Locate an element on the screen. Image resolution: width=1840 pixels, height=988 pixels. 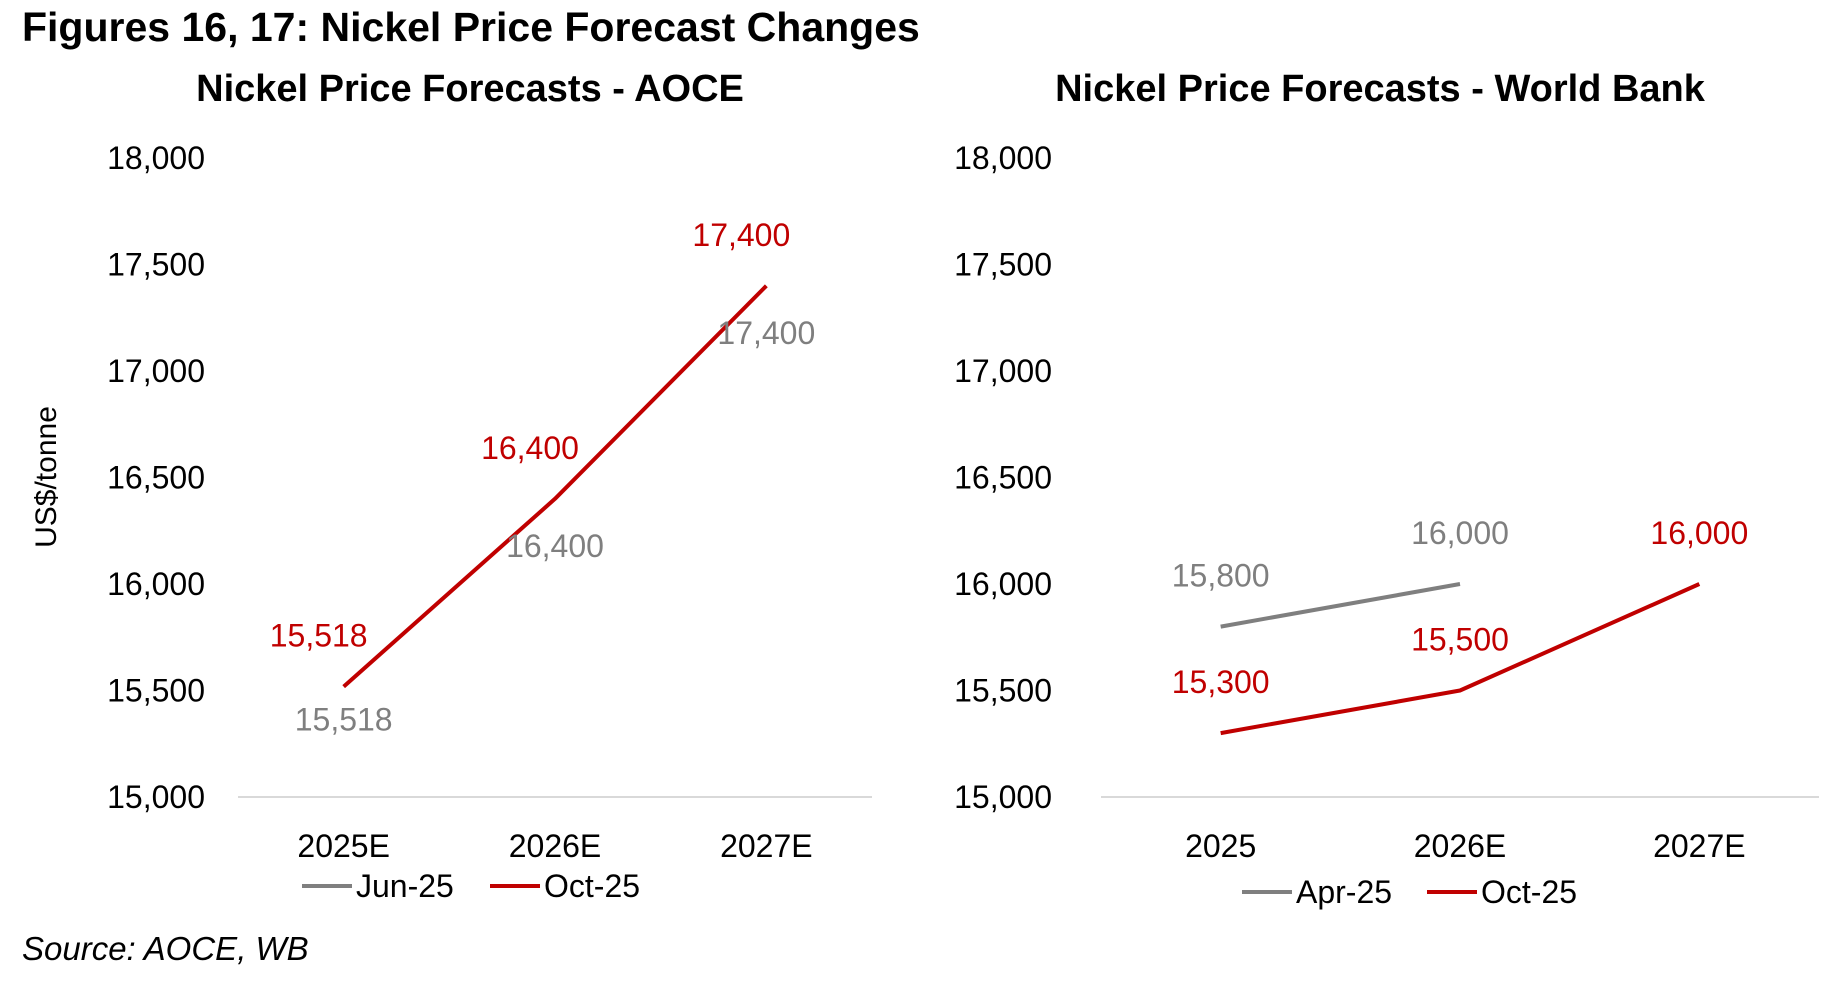
wb-legend-label: Oct-25 is located at coordinates (1529, 892).